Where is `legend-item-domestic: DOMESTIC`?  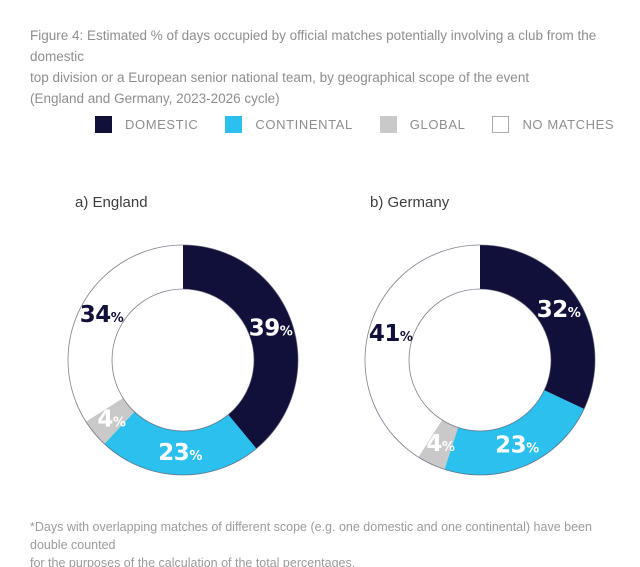
legend-item-domestic: DOMESTIC is located at coordinates (146, 124).